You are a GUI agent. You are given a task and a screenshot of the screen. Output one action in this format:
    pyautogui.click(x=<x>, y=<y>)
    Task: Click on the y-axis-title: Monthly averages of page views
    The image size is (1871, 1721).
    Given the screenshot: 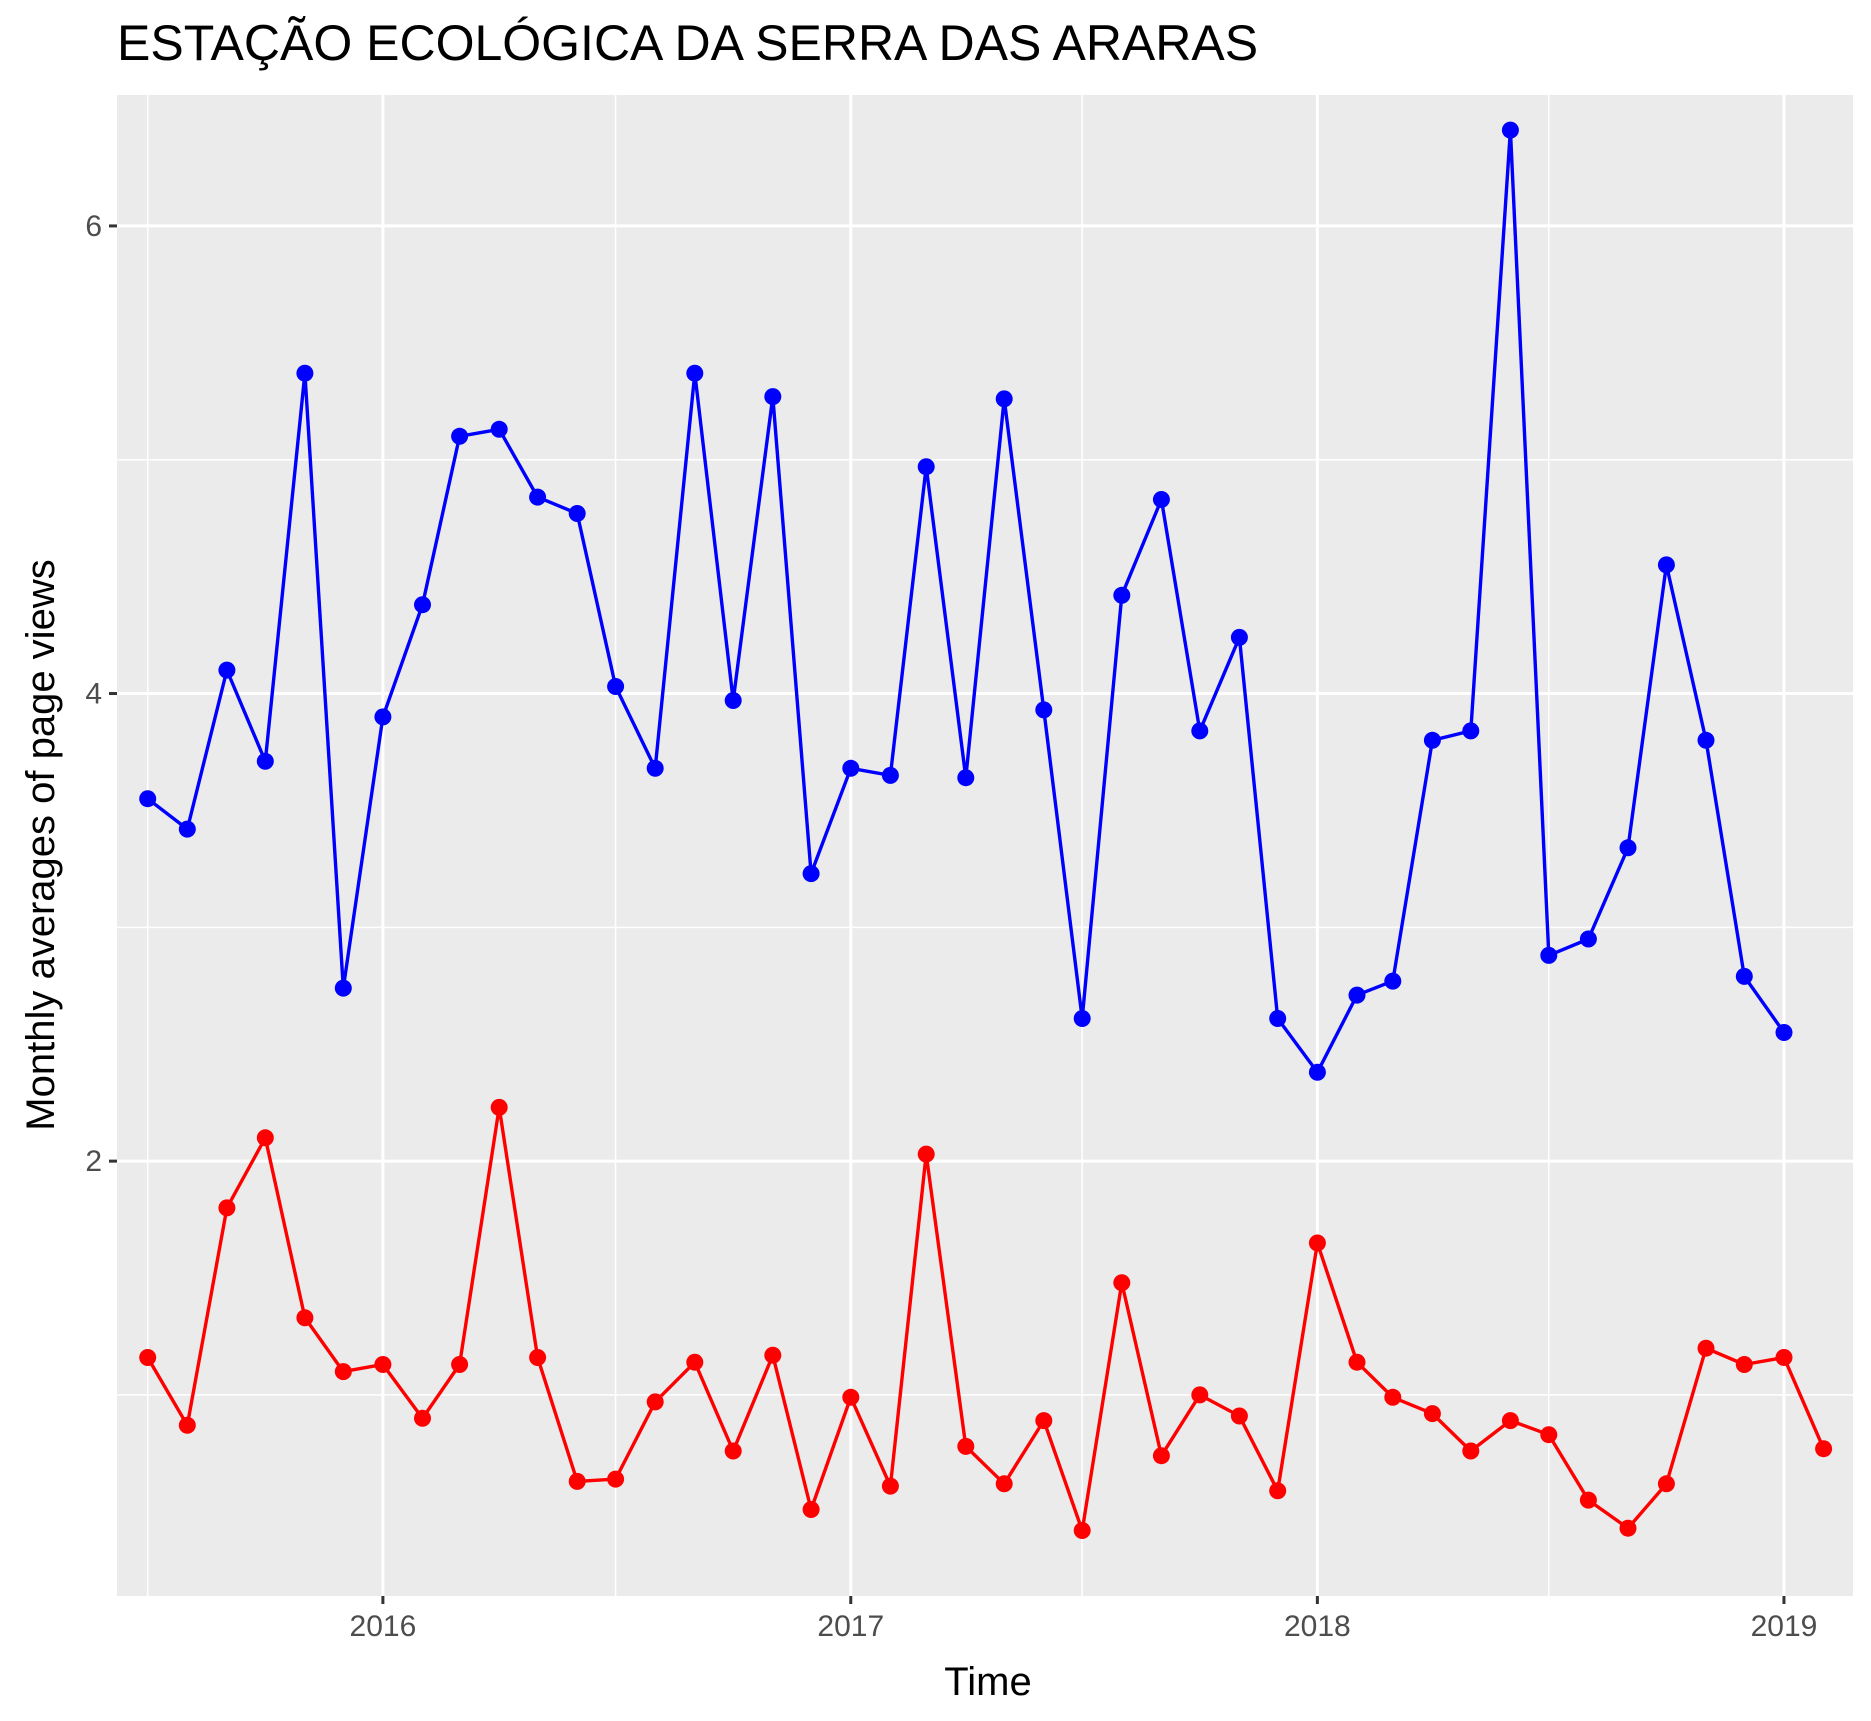 What is the action you would take?
    pyautogui.click(x=41, y=844)
    